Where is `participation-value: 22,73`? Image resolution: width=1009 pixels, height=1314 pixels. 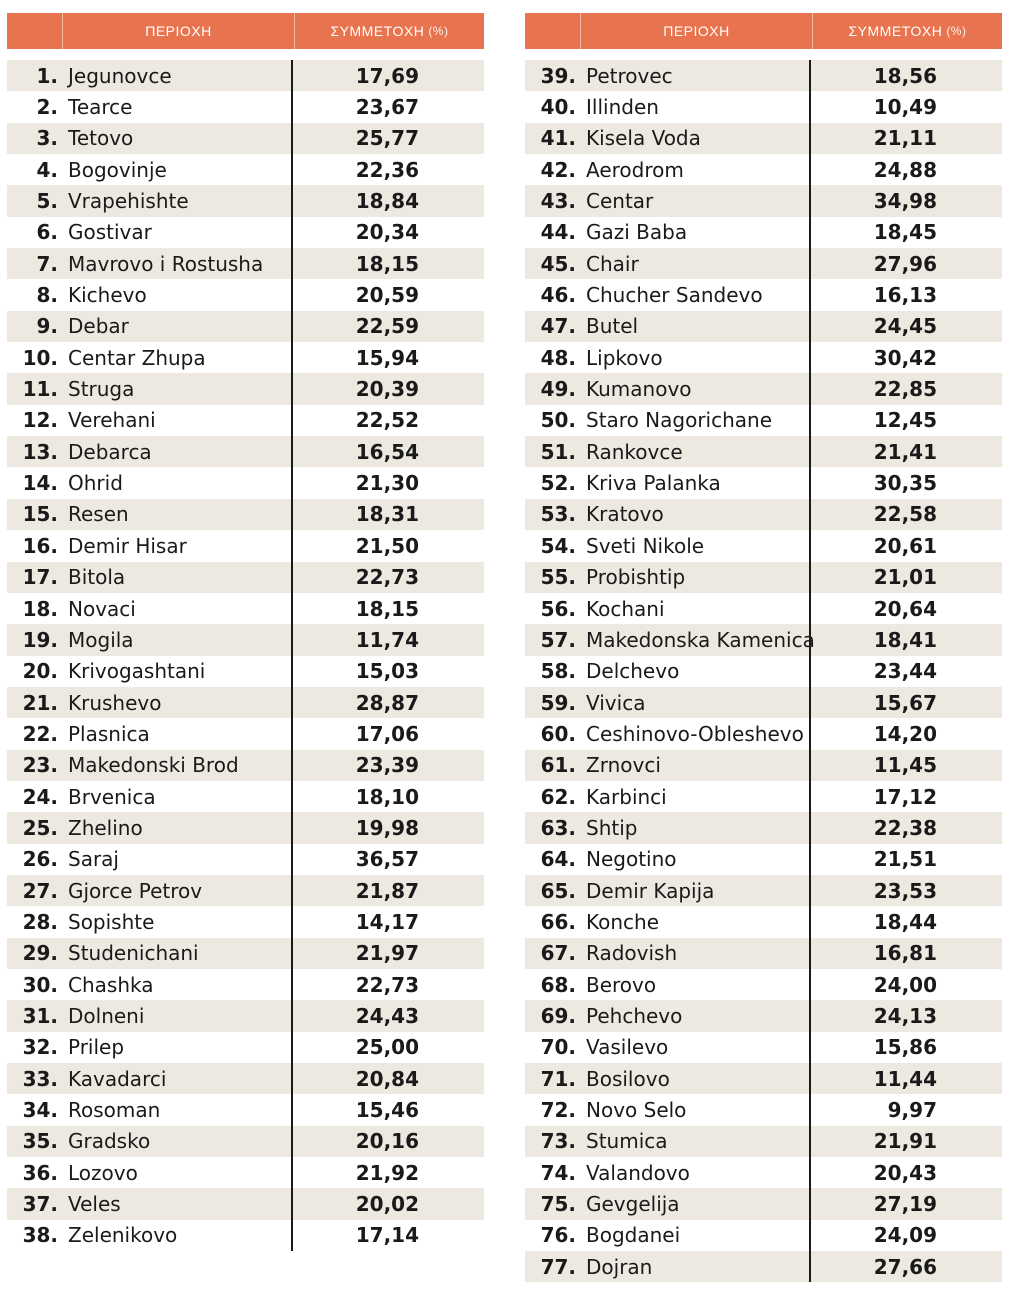 participation-value: 22,73 is located at coordinates (387, 577).